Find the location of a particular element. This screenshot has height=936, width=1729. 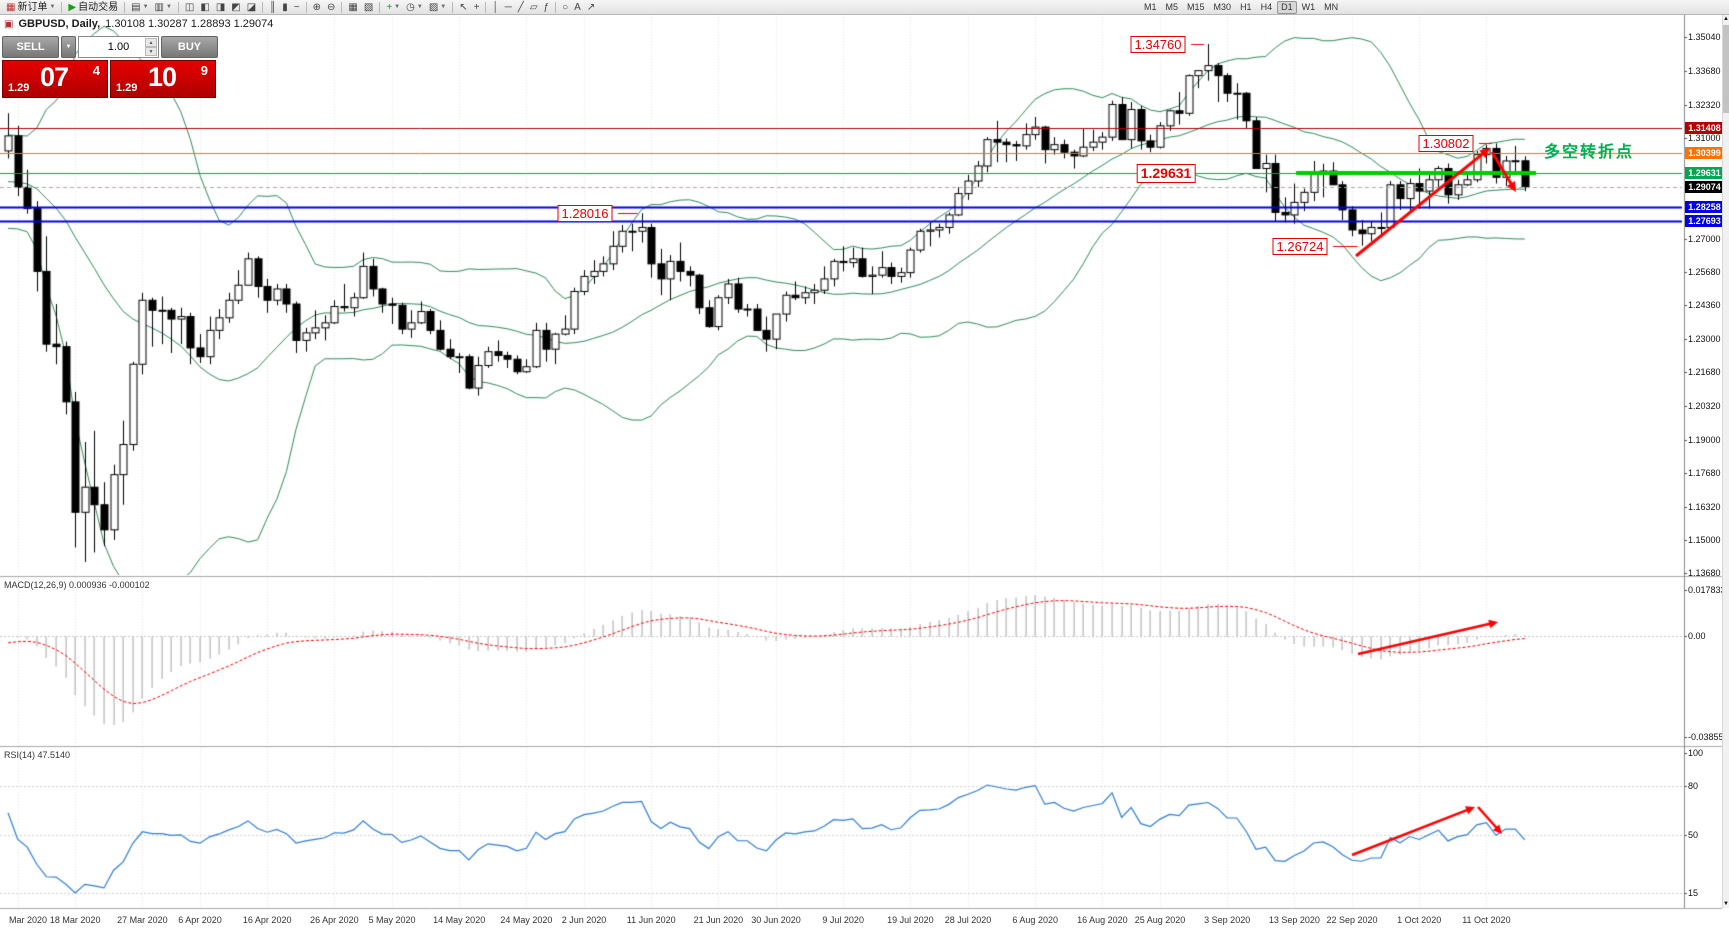

sell-price-box: 1.29 07 4 is located at coordinates (55, 79).